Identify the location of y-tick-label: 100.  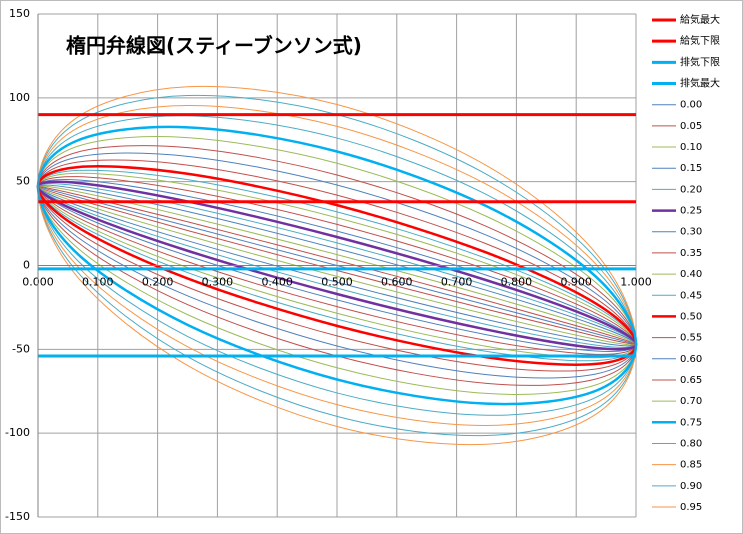
(19, 97).